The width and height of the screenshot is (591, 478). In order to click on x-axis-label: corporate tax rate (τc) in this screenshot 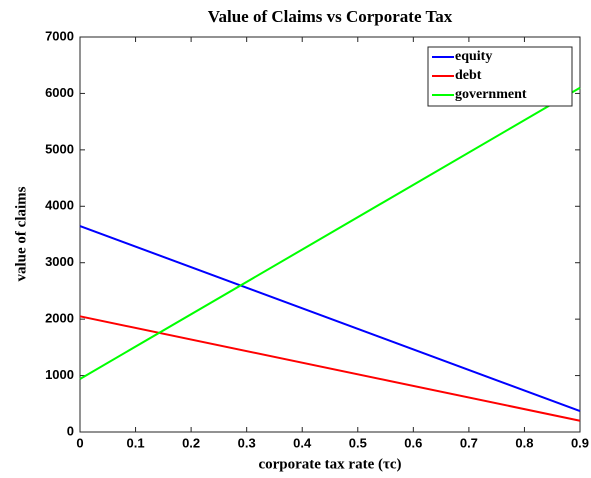, I will do `click(329, 464)`.